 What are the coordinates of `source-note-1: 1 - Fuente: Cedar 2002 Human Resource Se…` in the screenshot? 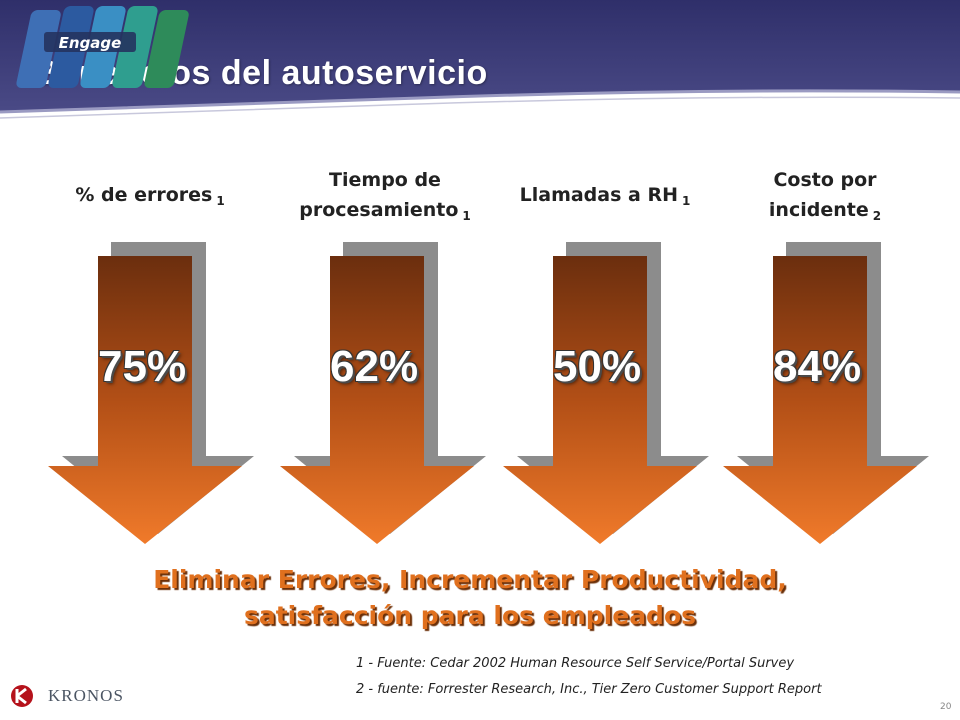 It's located at (575, 663).